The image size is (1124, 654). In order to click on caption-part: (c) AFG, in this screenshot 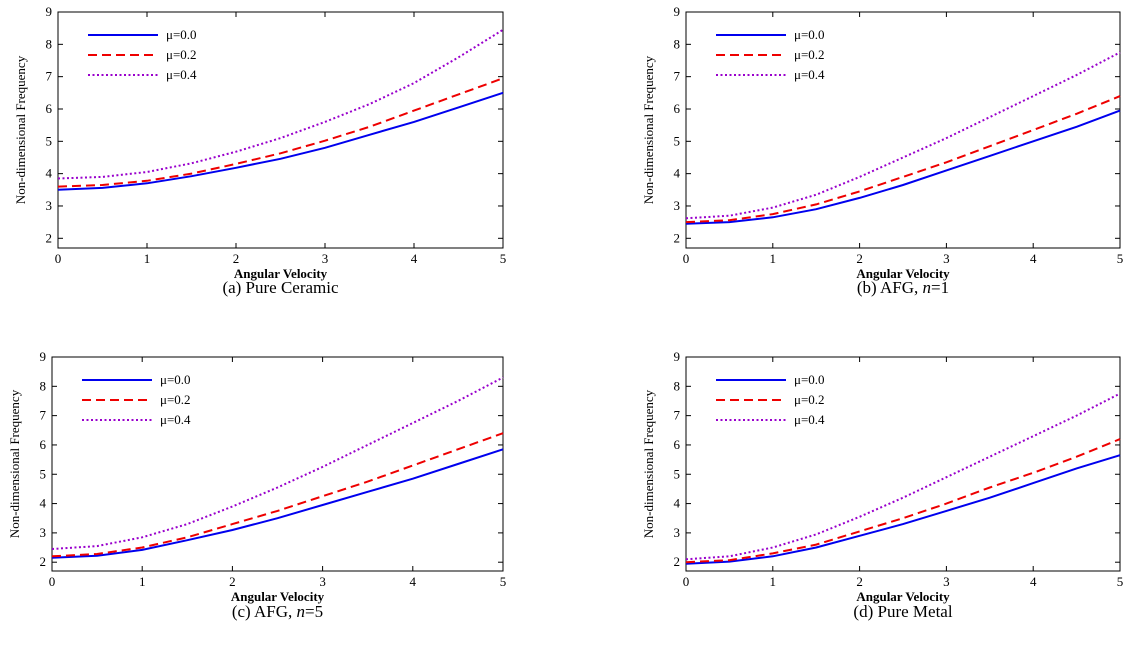, I will do `click(264, 611)`.